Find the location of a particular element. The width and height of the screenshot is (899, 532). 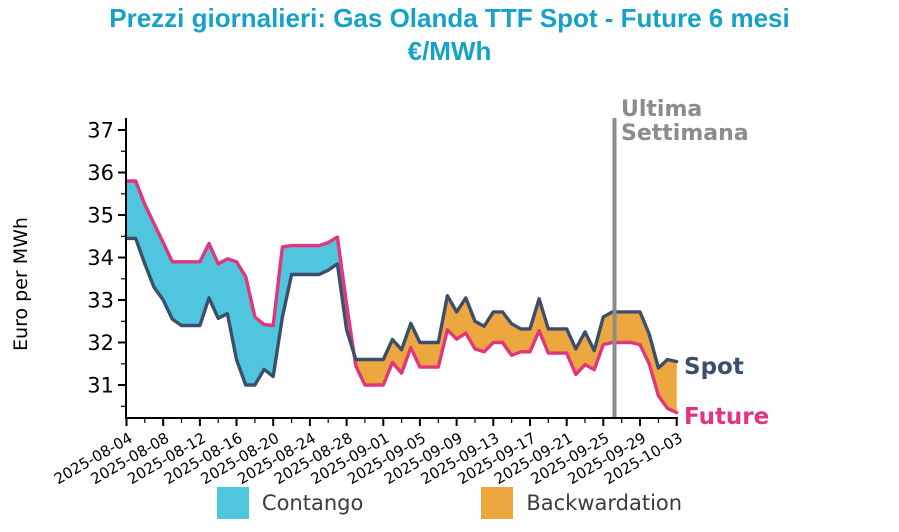

legend-item-contango: Contango is located at coordinates (290, 503).